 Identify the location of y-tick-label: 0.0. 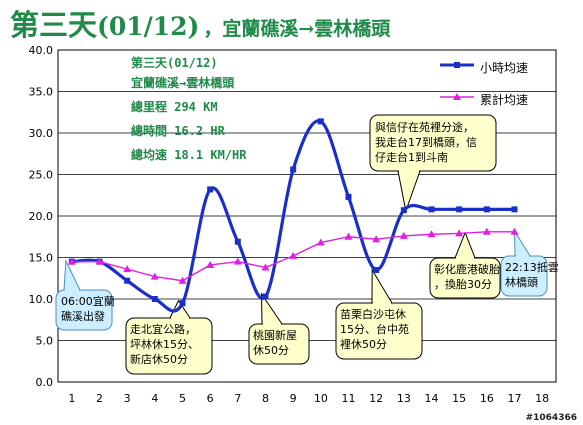
(45, 382).